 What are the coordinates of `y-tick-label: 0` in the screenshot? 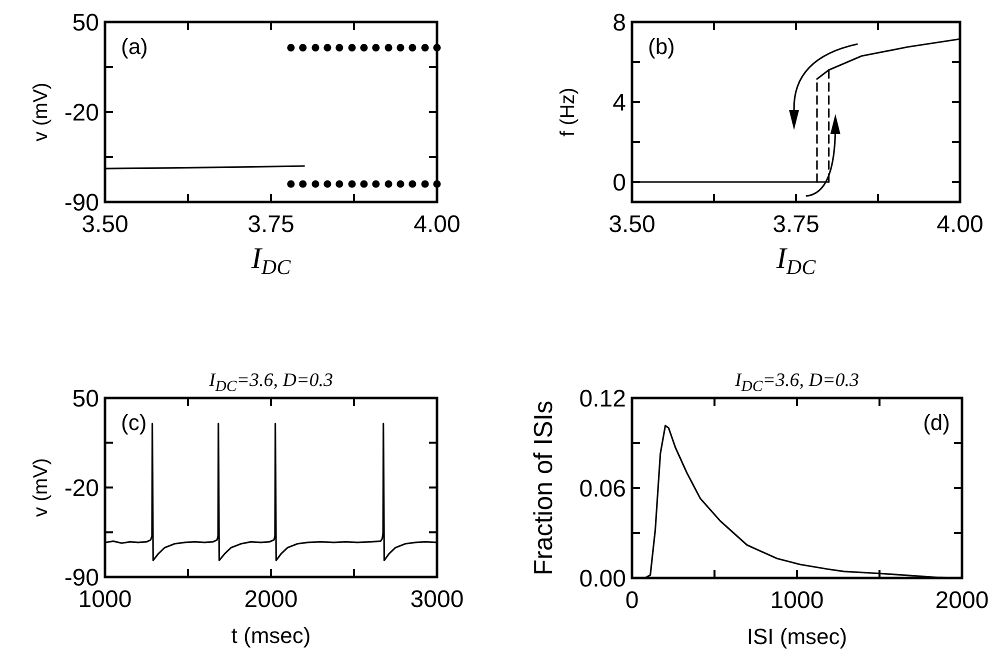 It's located at (619, 182).